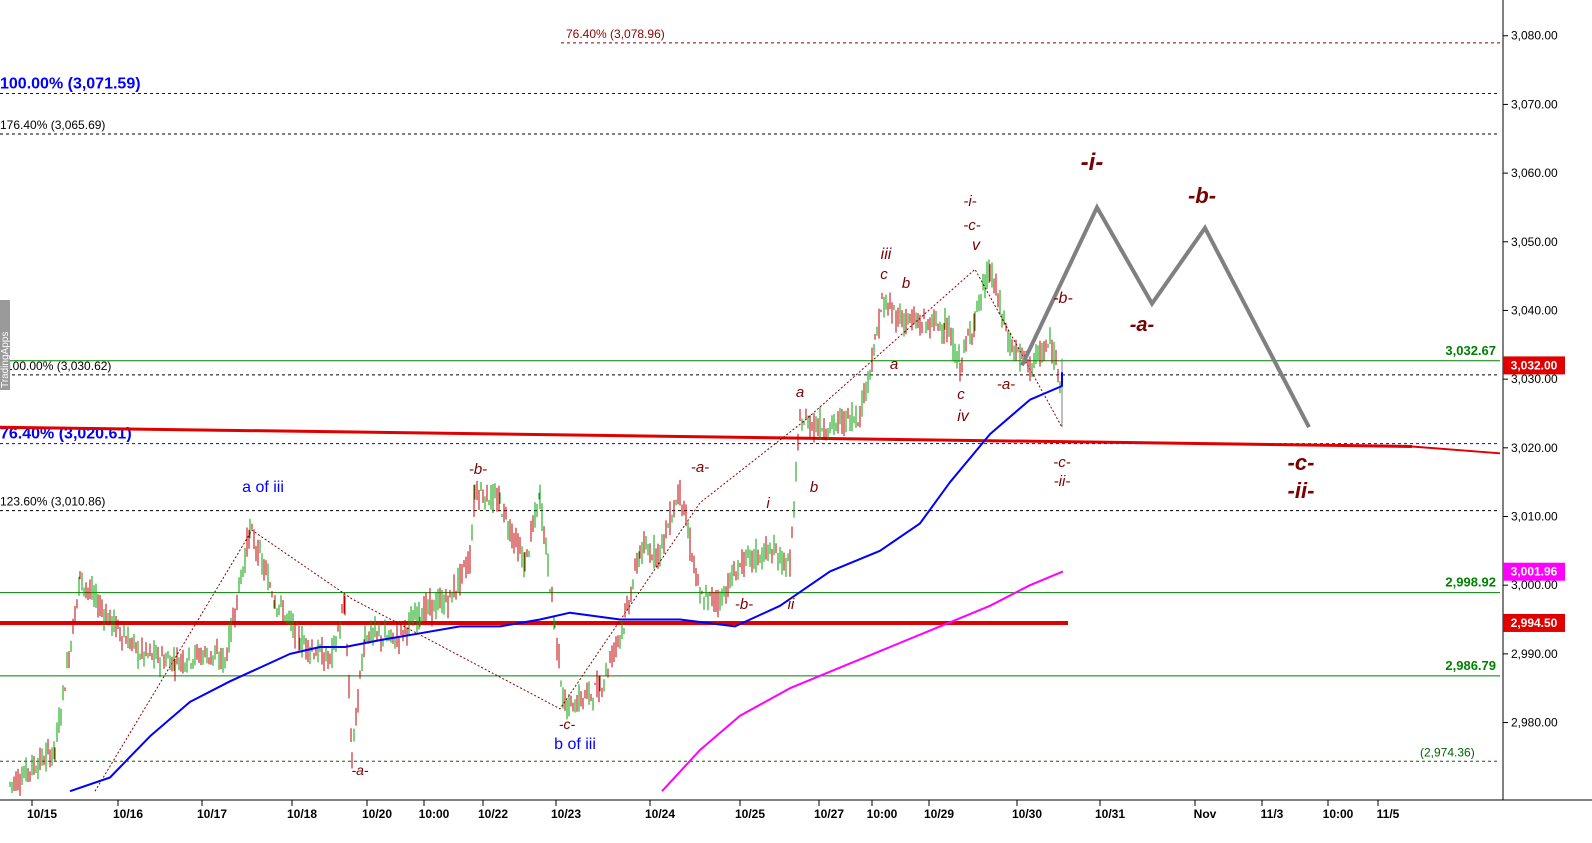  Describe the element at coordinates (939, 814) in the screenshot. I see `x-tick-label: 10/29` at that location.